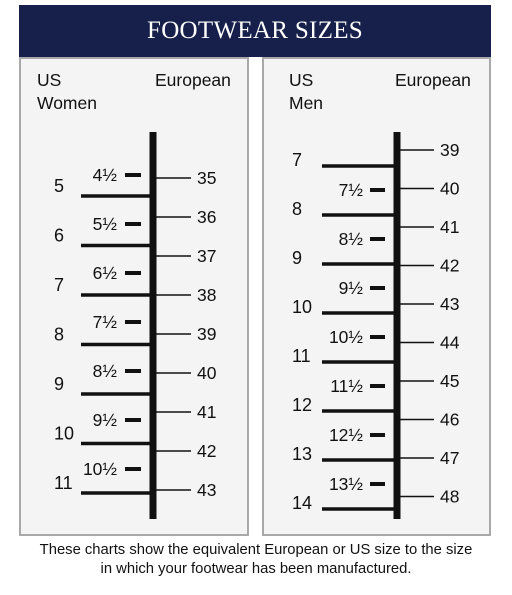 Image resolution: width=512 pixels, height=595 pixels. Describe the element at coordinates (351, 239) in the screenshot. I see `men-us-half-size-label: 8½` at that location.